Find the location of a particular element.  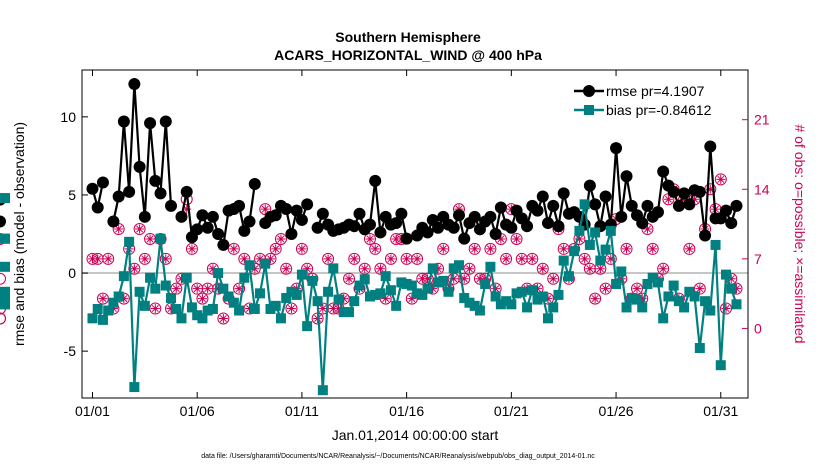

y2-tick-label: 21 is located at coordinates (762, 120).